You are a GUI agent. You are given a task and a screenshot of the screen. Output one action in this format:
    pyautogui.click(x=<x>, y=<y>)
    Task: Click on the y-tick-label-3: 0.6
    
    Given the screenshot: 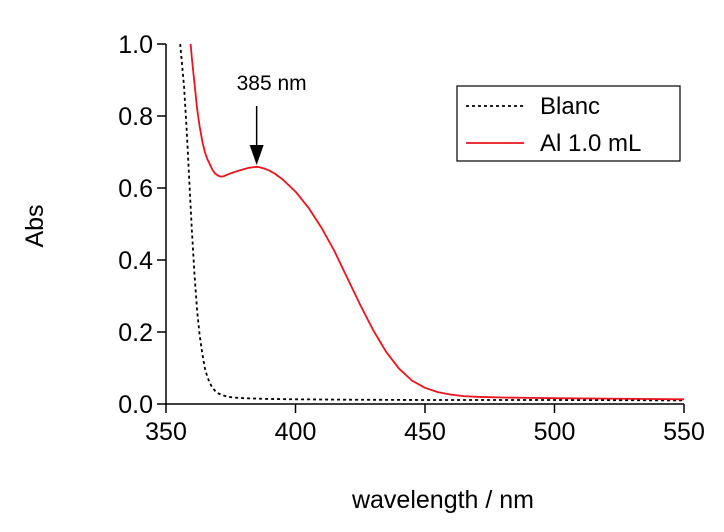 What is the action you would take?
    pyautogui.click(x=135, y=189)
    